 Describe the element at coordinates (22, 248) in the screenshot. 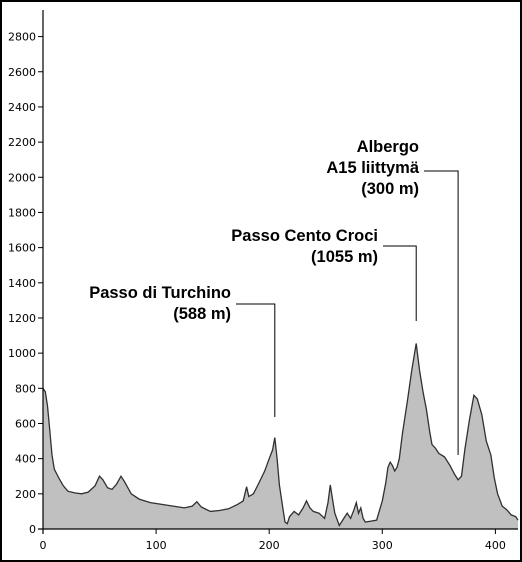

I see `y-tick-label: 1600` at that location.